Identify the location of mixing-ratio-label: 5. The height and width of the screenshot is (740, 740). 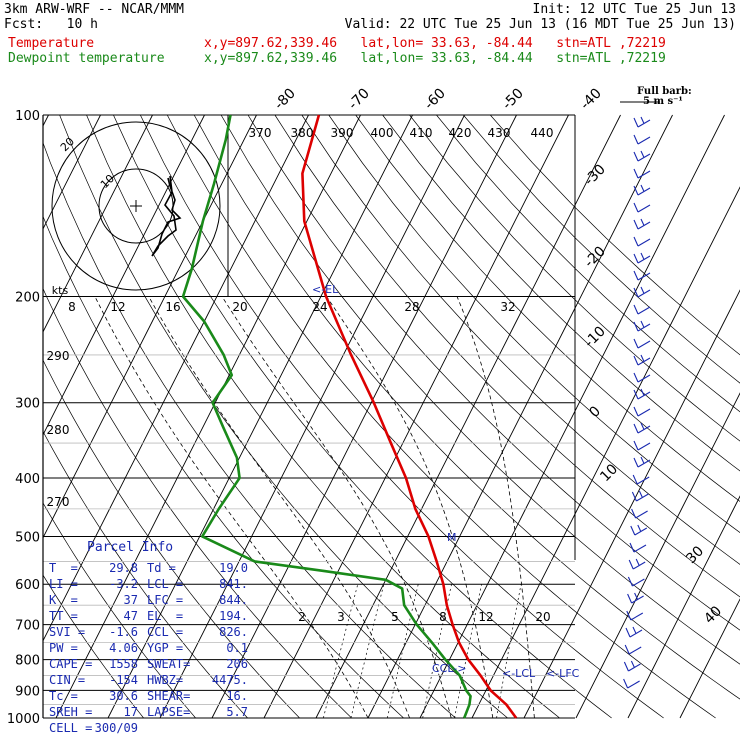
(395, 617).